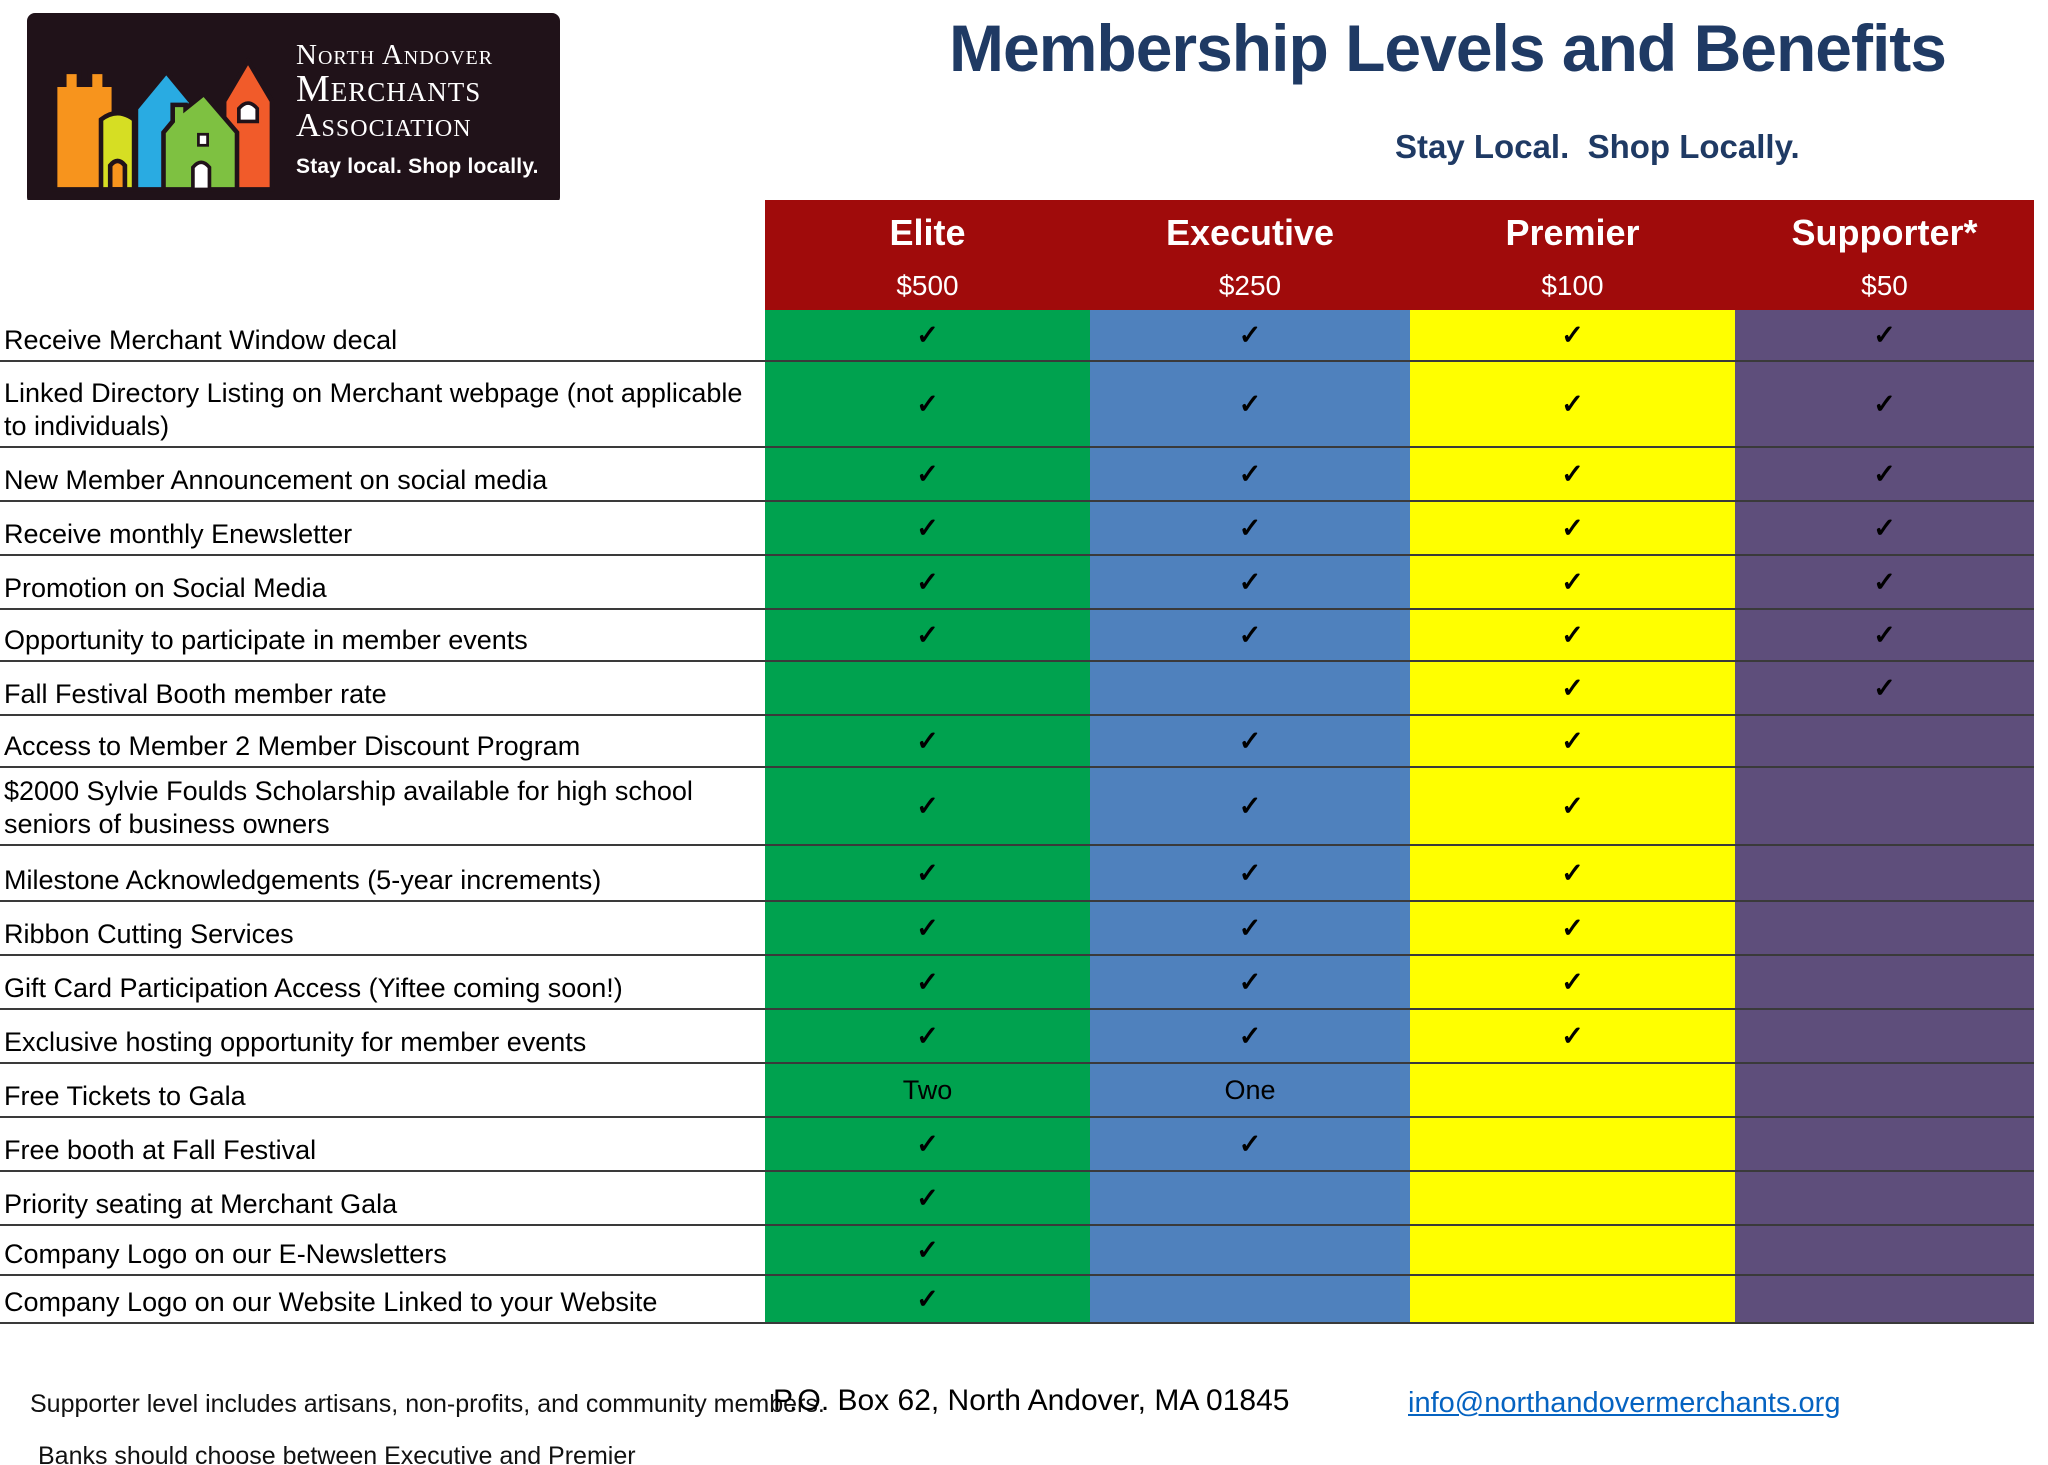  What do you see at coordinates (1250, 1089) in the screenshot?
I see `cell-text: One` at bounding box center [1250, 1089].